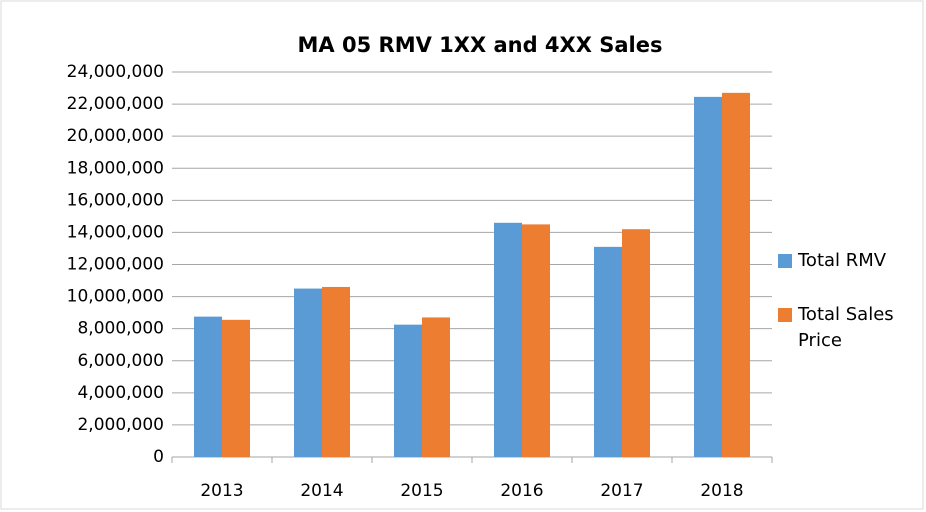 The image size is (926, 512). Describe the element at coordinates (115, 72) in the screenshot. I see `y-tick-label: 24,000,000` at that location.